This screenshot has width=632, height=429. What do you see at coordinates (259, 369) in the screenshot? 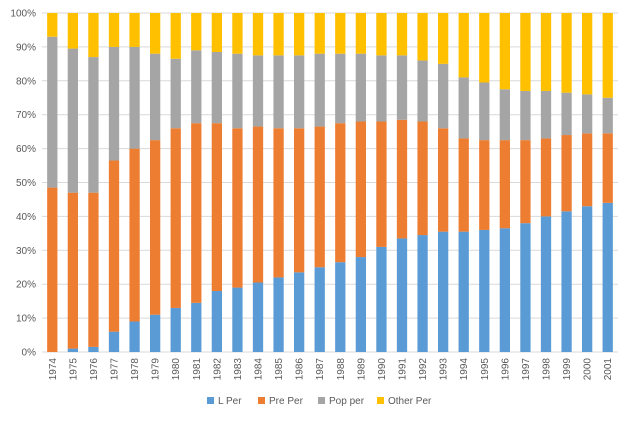
I see `x-tick-label: 1984` at bounding box center [259, 369].